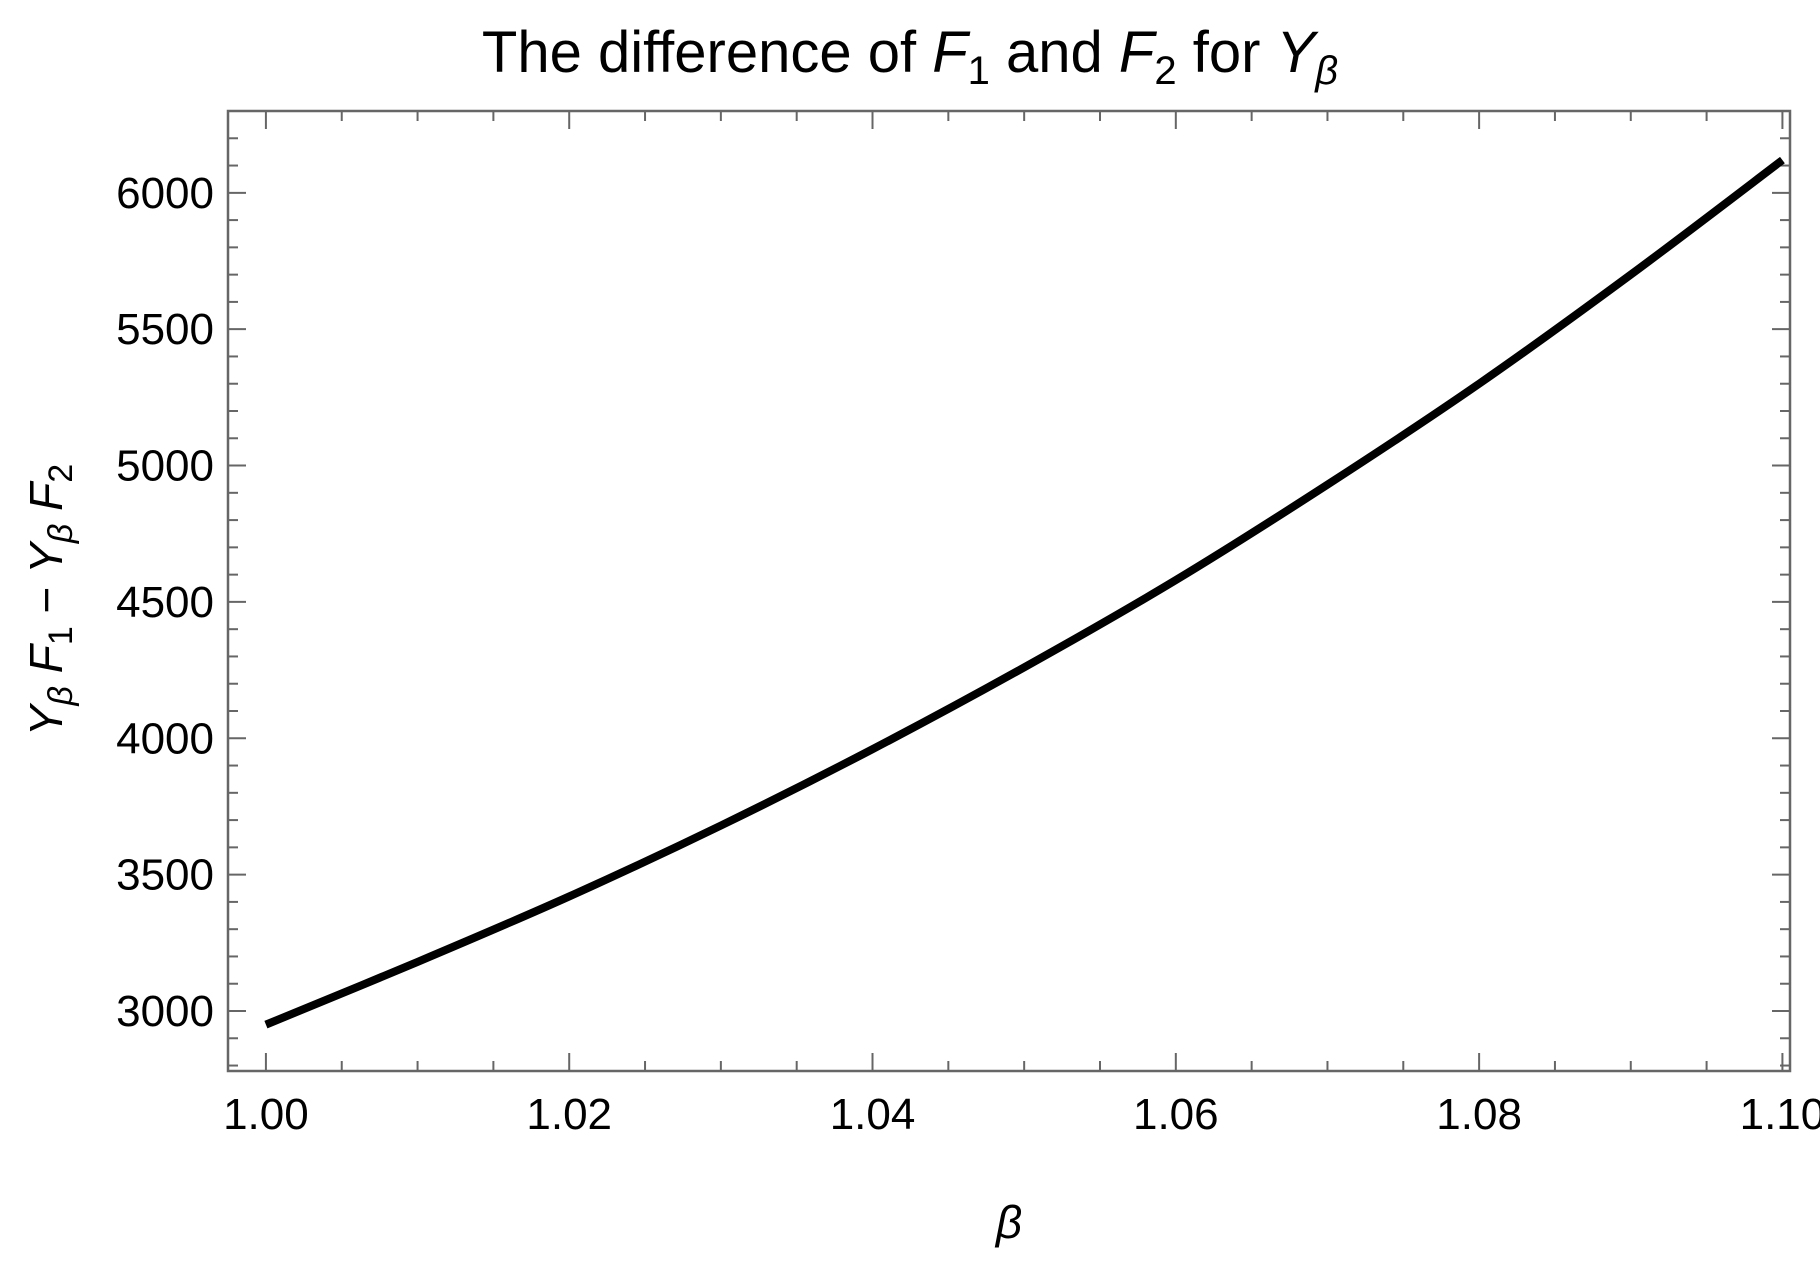 This screenshot has height=1269, width=1820. Describe the element at coordinates (165, 329) in the screenshot. I see `y-tick-label: 5500` at that location.